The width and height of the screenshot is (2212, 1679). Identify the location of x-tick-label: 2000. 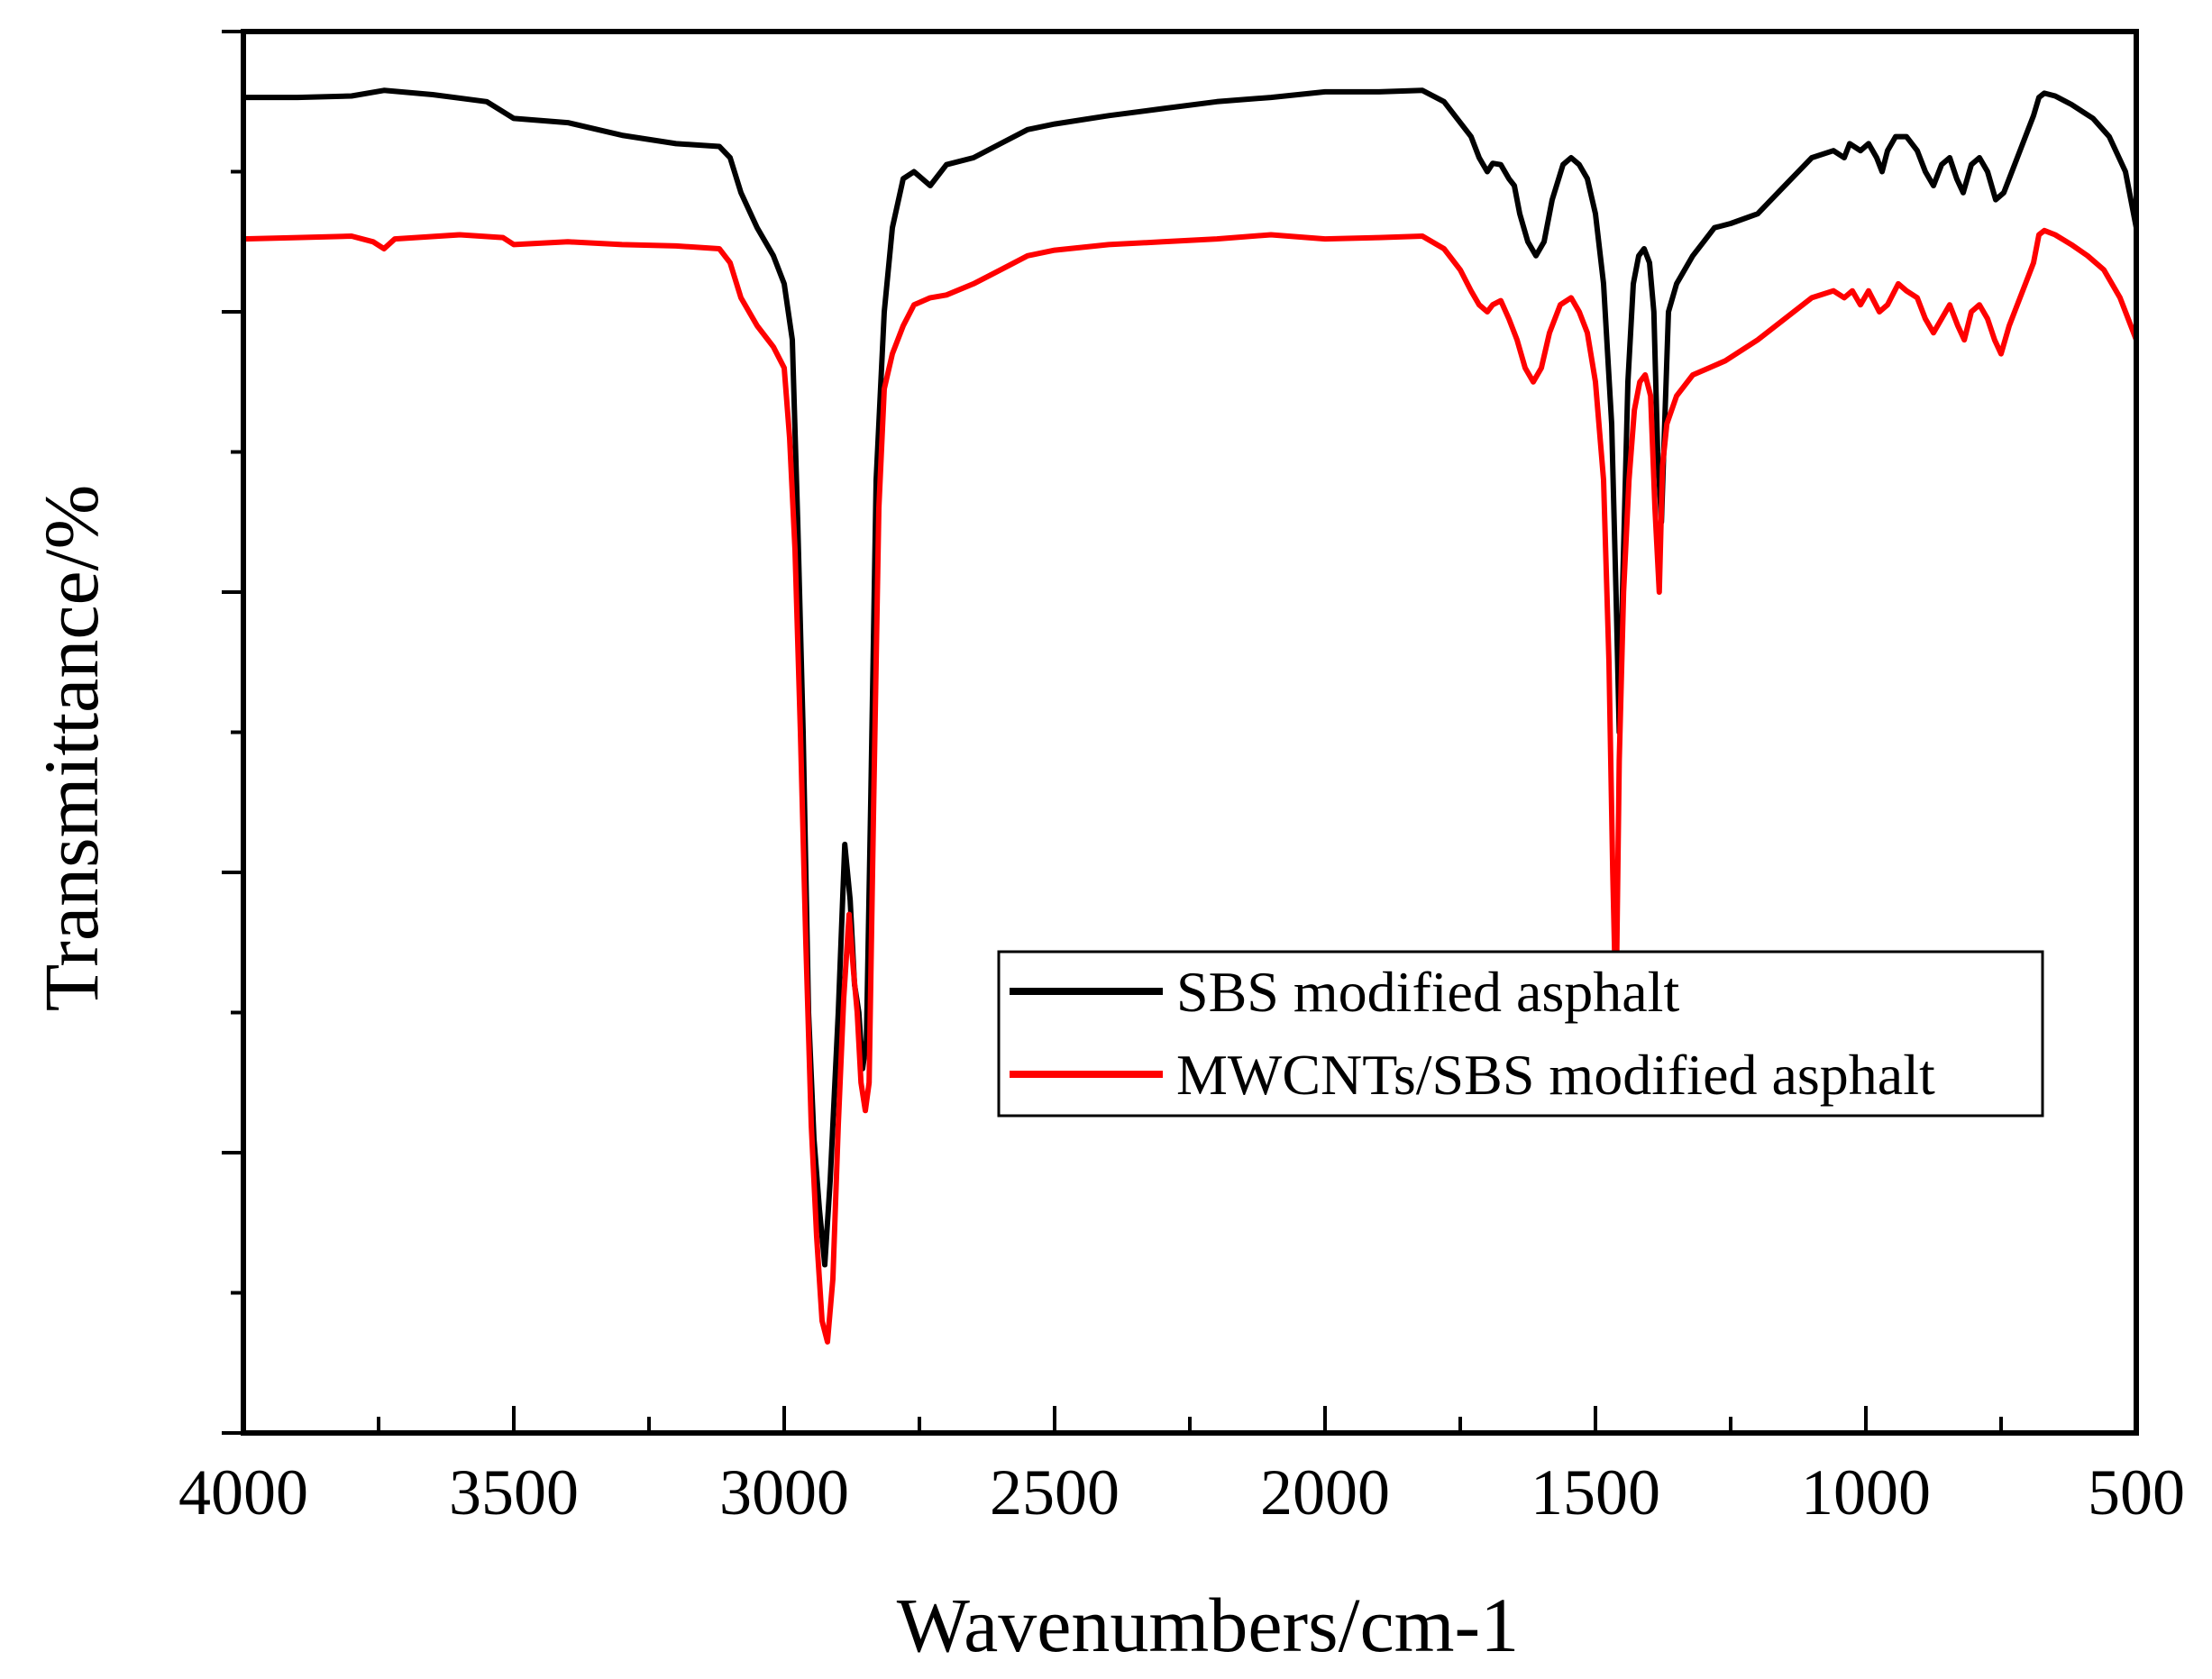
(1325, 1492).